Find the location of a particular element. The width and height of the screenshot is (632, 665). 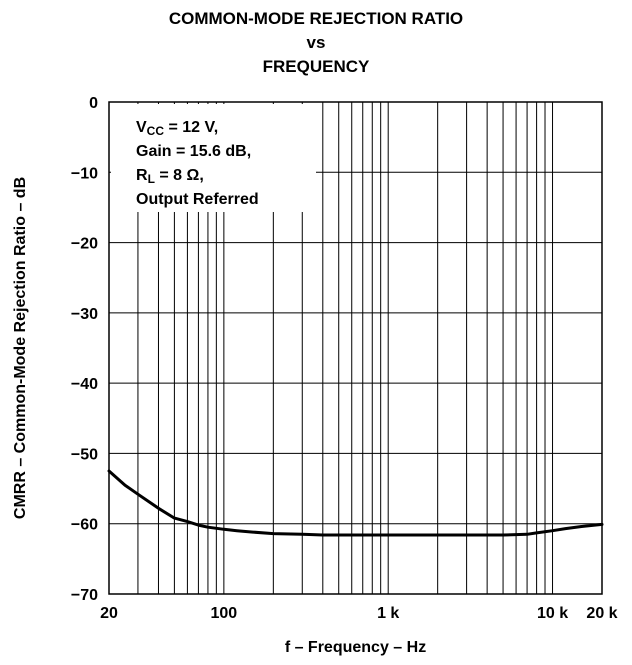

x-axis-label: f – Frequency – Hz is located at coordinates (355, 647).